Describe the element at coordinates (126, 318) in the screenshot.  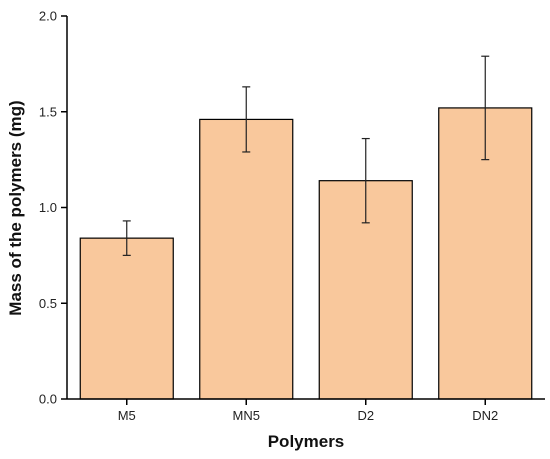
I see `bar-m5` at that location.